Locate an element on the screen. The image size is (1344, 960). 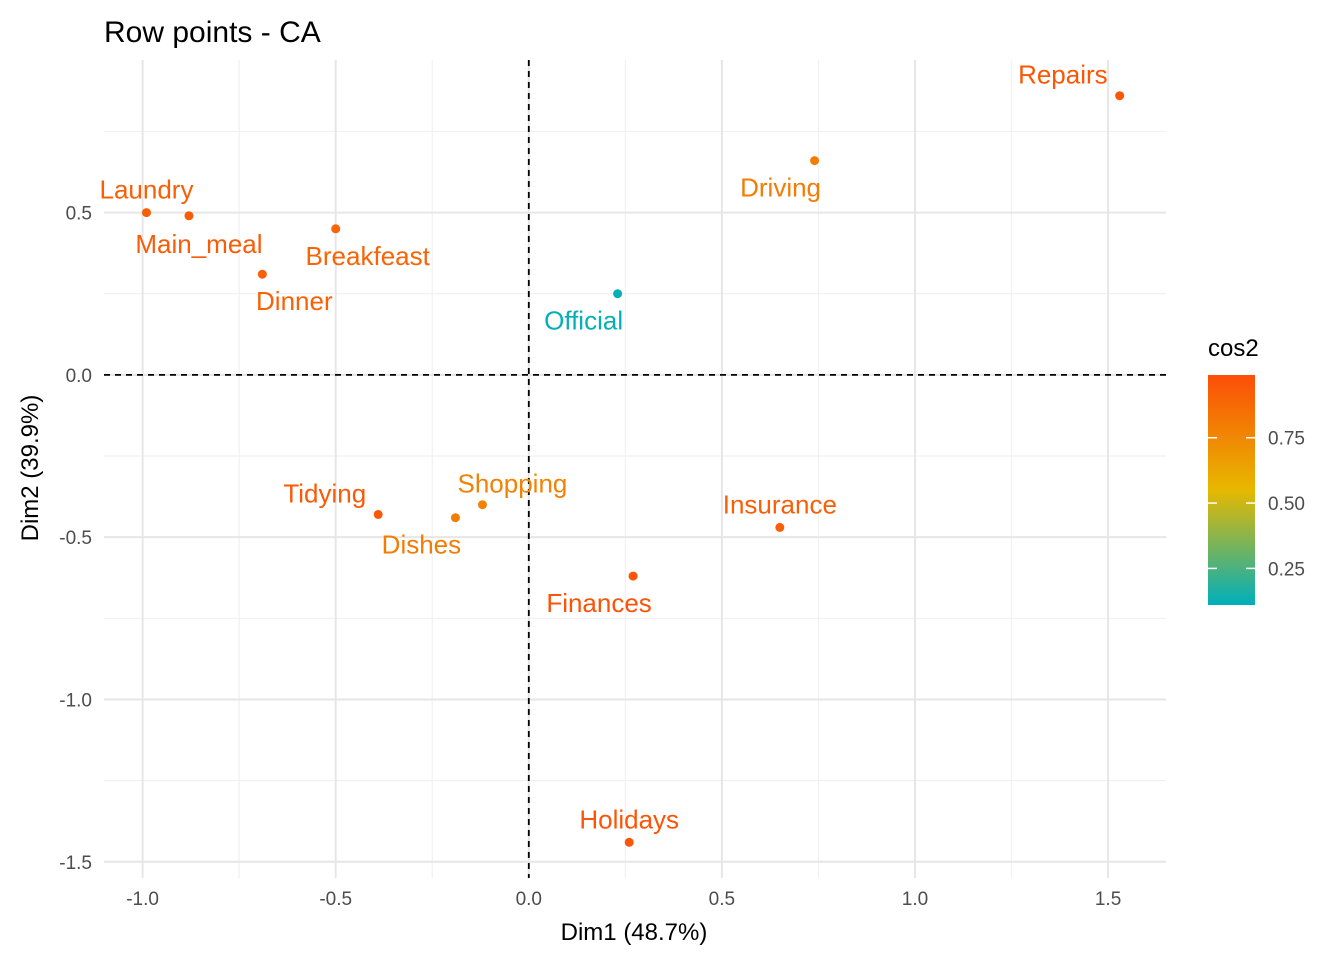
y-tick-label: 0.5 is located at coordinates (79, 214).